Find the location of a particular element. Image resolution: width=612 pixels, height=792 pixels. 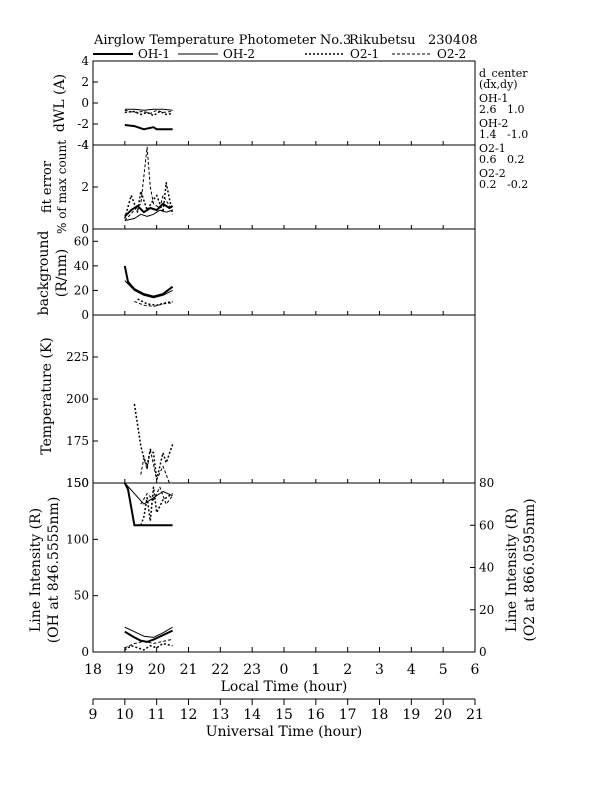

bg-ytick-label: 0 is located at coordinates (85, 315).